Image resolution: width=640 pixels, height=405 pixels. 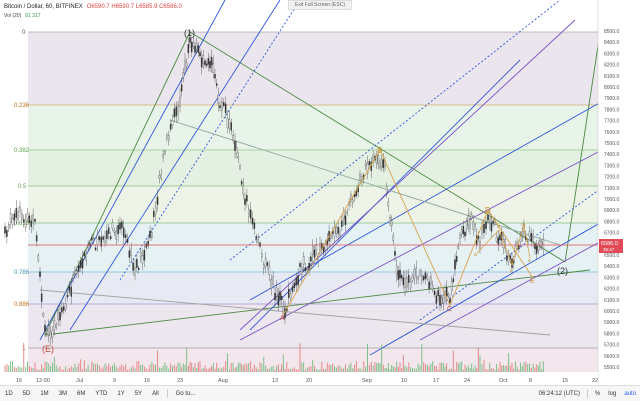 What do you see at coordinates (63, 393) in the screenshot?
I see `range-3m: 3M` at bounding box center [63, 393].